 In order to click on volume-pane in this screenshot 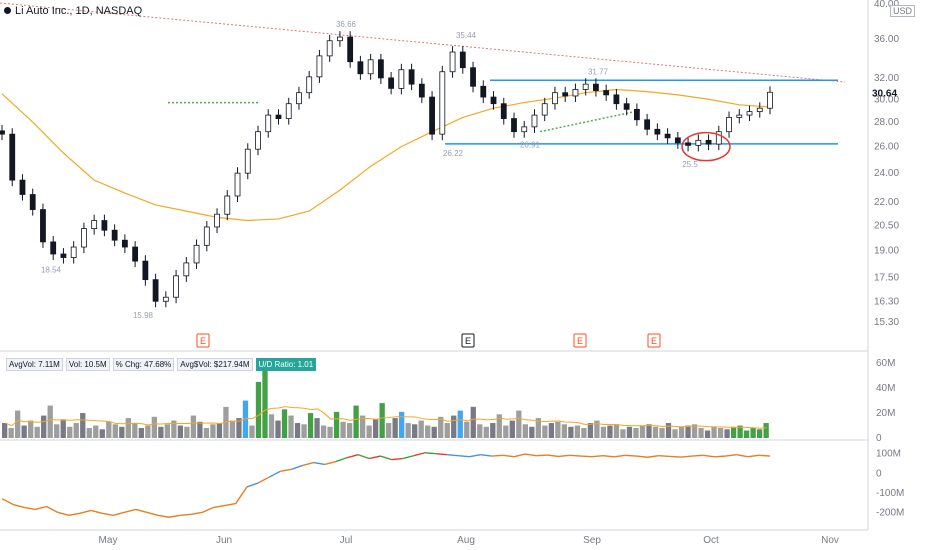, I will do `click(385, 403)`.